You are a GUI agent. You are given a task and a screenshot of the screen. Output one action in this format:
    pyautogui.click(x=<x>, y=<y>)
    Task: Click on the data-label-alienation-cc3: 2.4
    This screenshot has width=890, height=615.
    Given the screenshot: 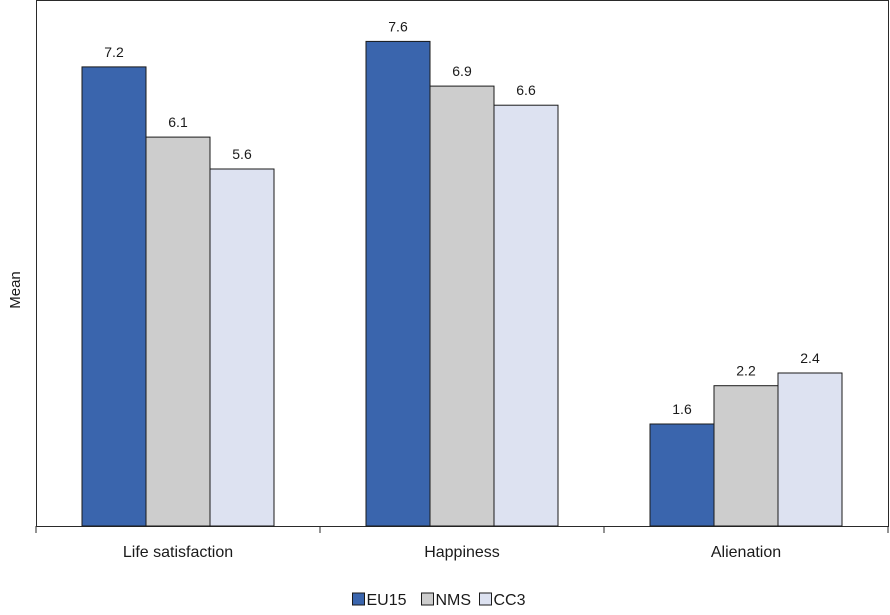 What is the action you would take?
    pyautogui.click(x=810, y=358)
    